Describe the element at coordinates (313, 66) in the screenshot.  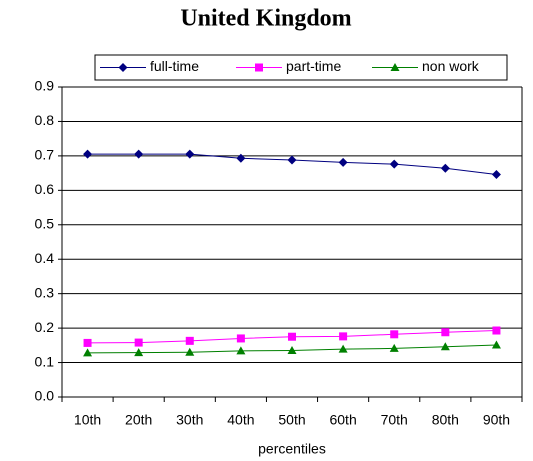
I see `legend-label: part-time` at that location.